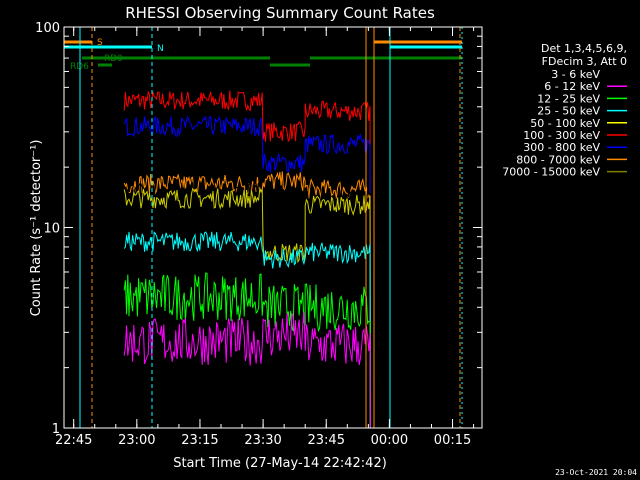 The width and height of the screenshot is (640, 480). What do you see at coordinates (47, 28) in the screenshot?
I see `y-tick-label: 100` at bounding box center [47, 28].